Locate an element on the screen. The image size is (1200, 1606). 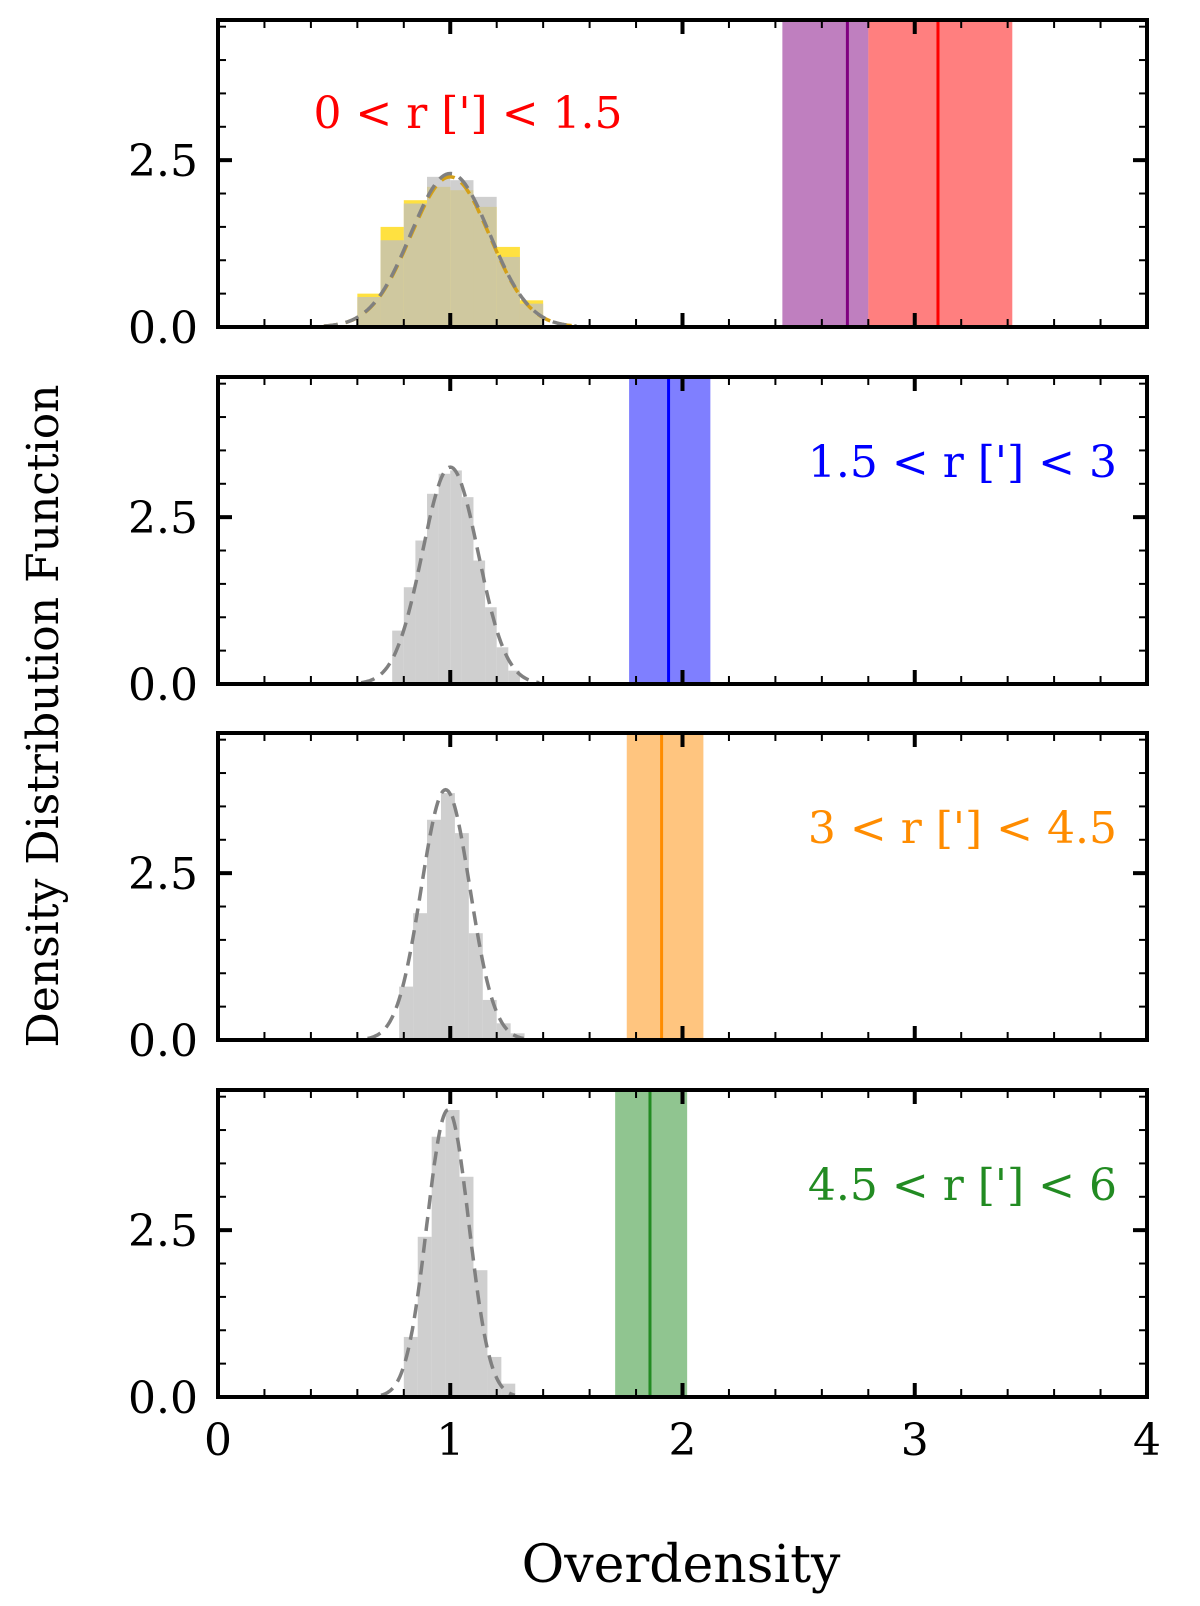
y-axis-title: Density Distribution Function is located at coordinates (43, 715).